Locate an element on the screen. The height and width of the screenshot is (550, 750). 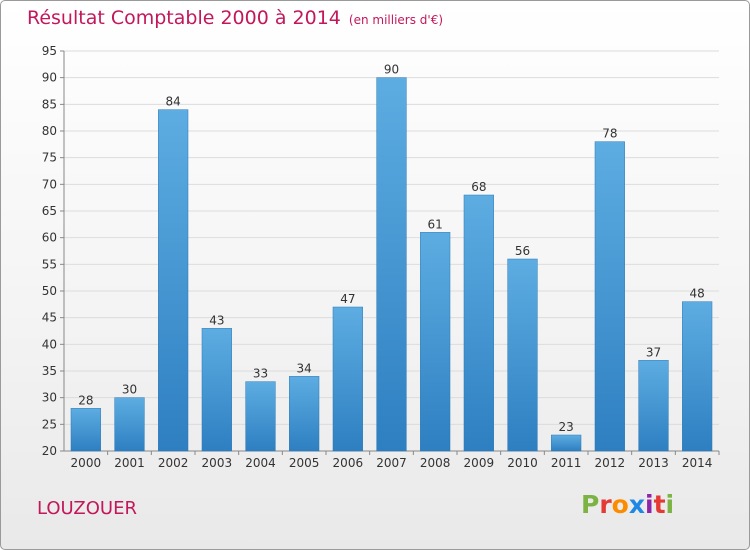
y-tick-label: 65 is located at coordinates (49, 211).